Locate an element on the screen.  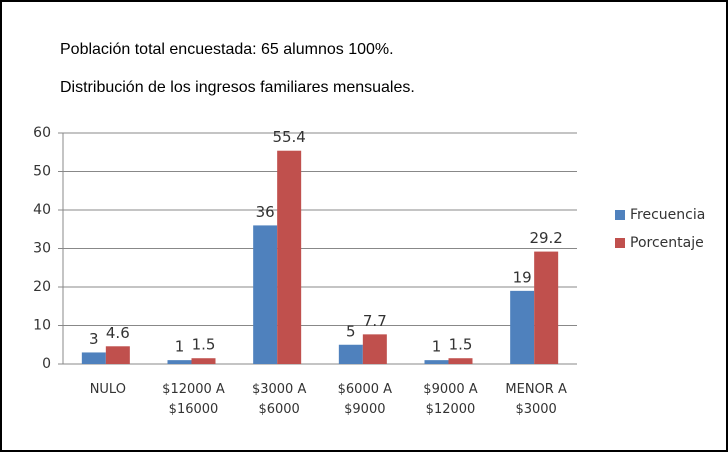
y-tick-label: 60 is located at coordinates (42, 133).